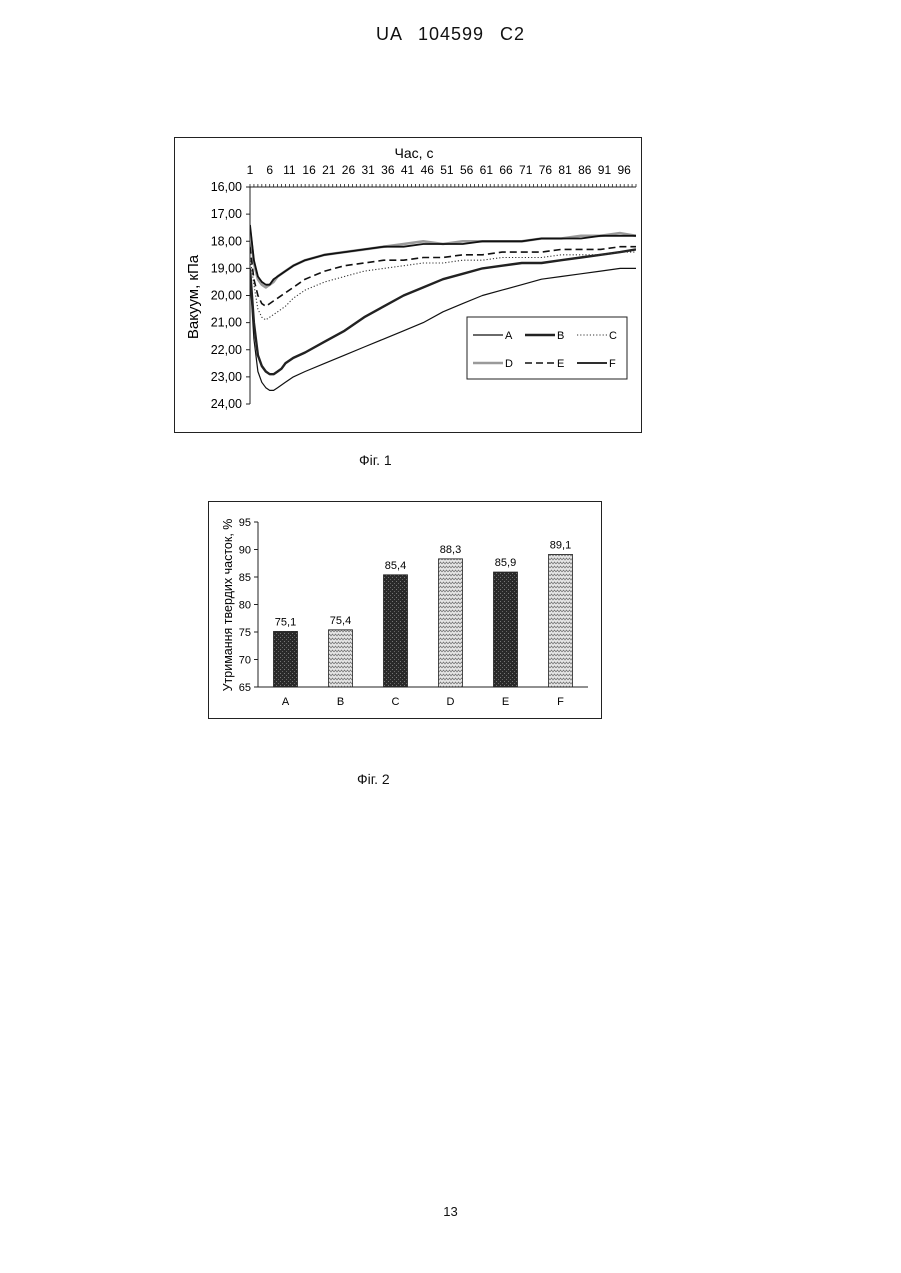 The image size is (901, 1273). I want to click on x-tick-label: 36, so click(388, 170).